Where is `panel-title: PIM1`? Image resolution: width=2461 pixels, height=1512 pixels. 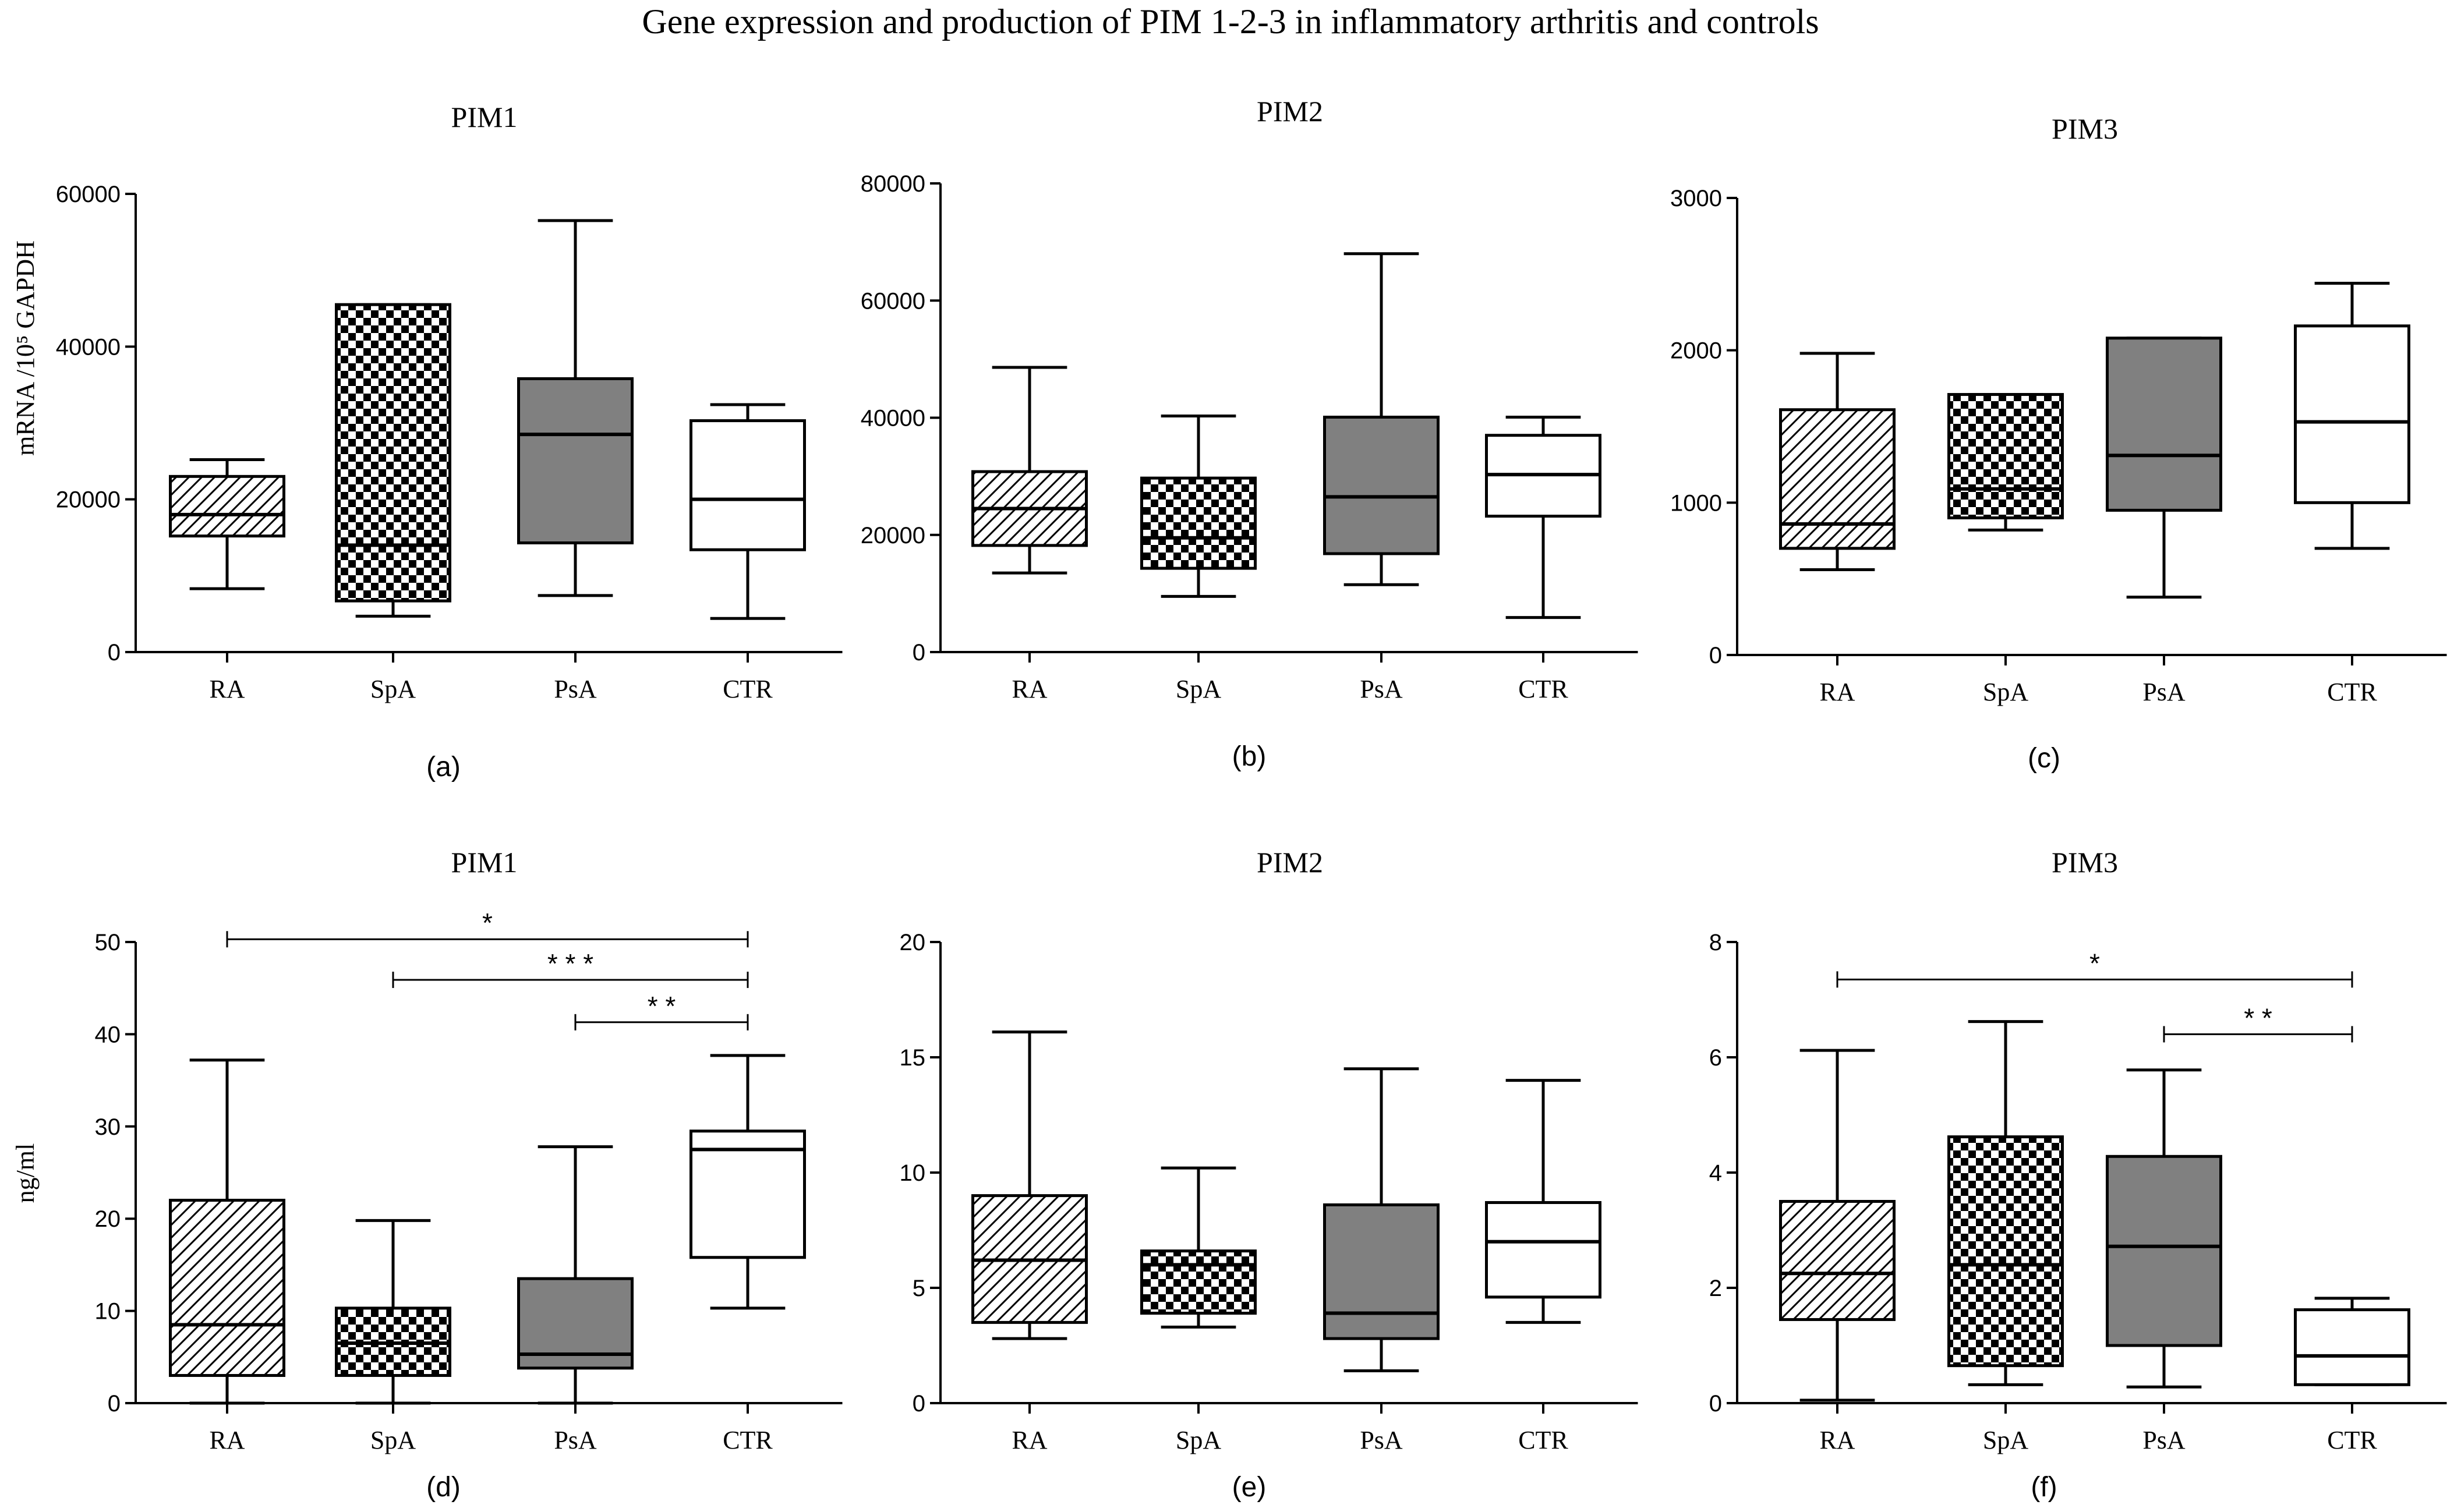
panel-title: PIM1 is located at coordinates (484, 862).